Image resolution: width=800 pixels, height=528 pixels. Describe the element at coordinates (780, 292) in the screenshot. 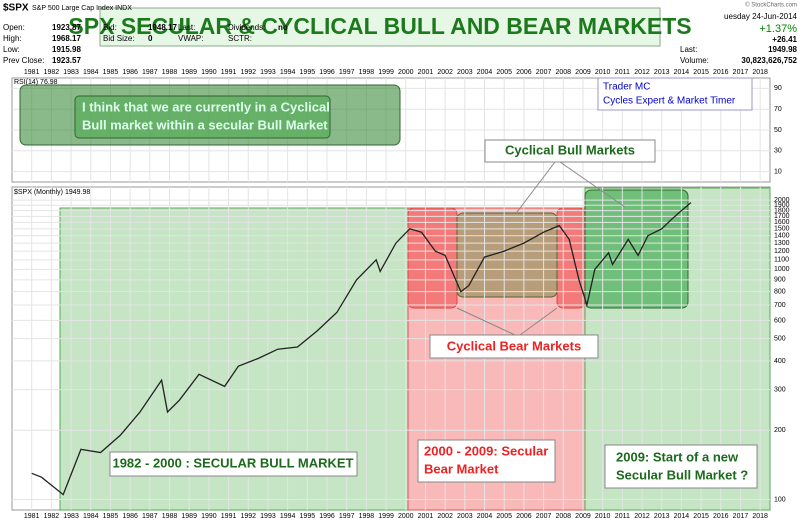

I see `y-tick-label: 800` at that location.